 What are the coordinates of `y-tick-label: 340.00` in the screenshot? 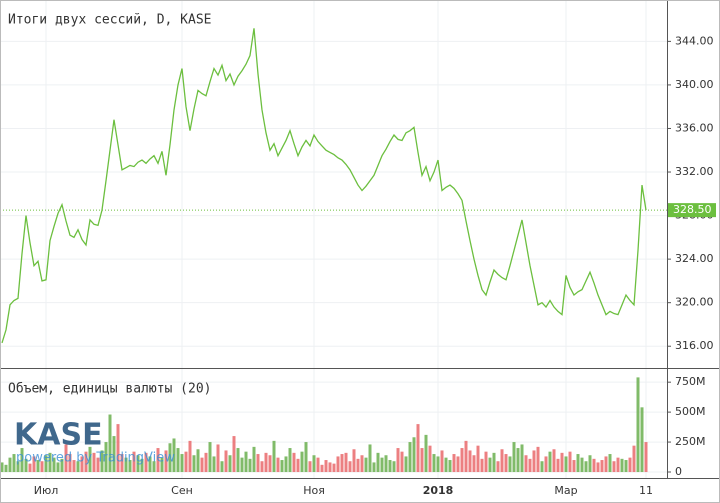 It's located at (694, 84).